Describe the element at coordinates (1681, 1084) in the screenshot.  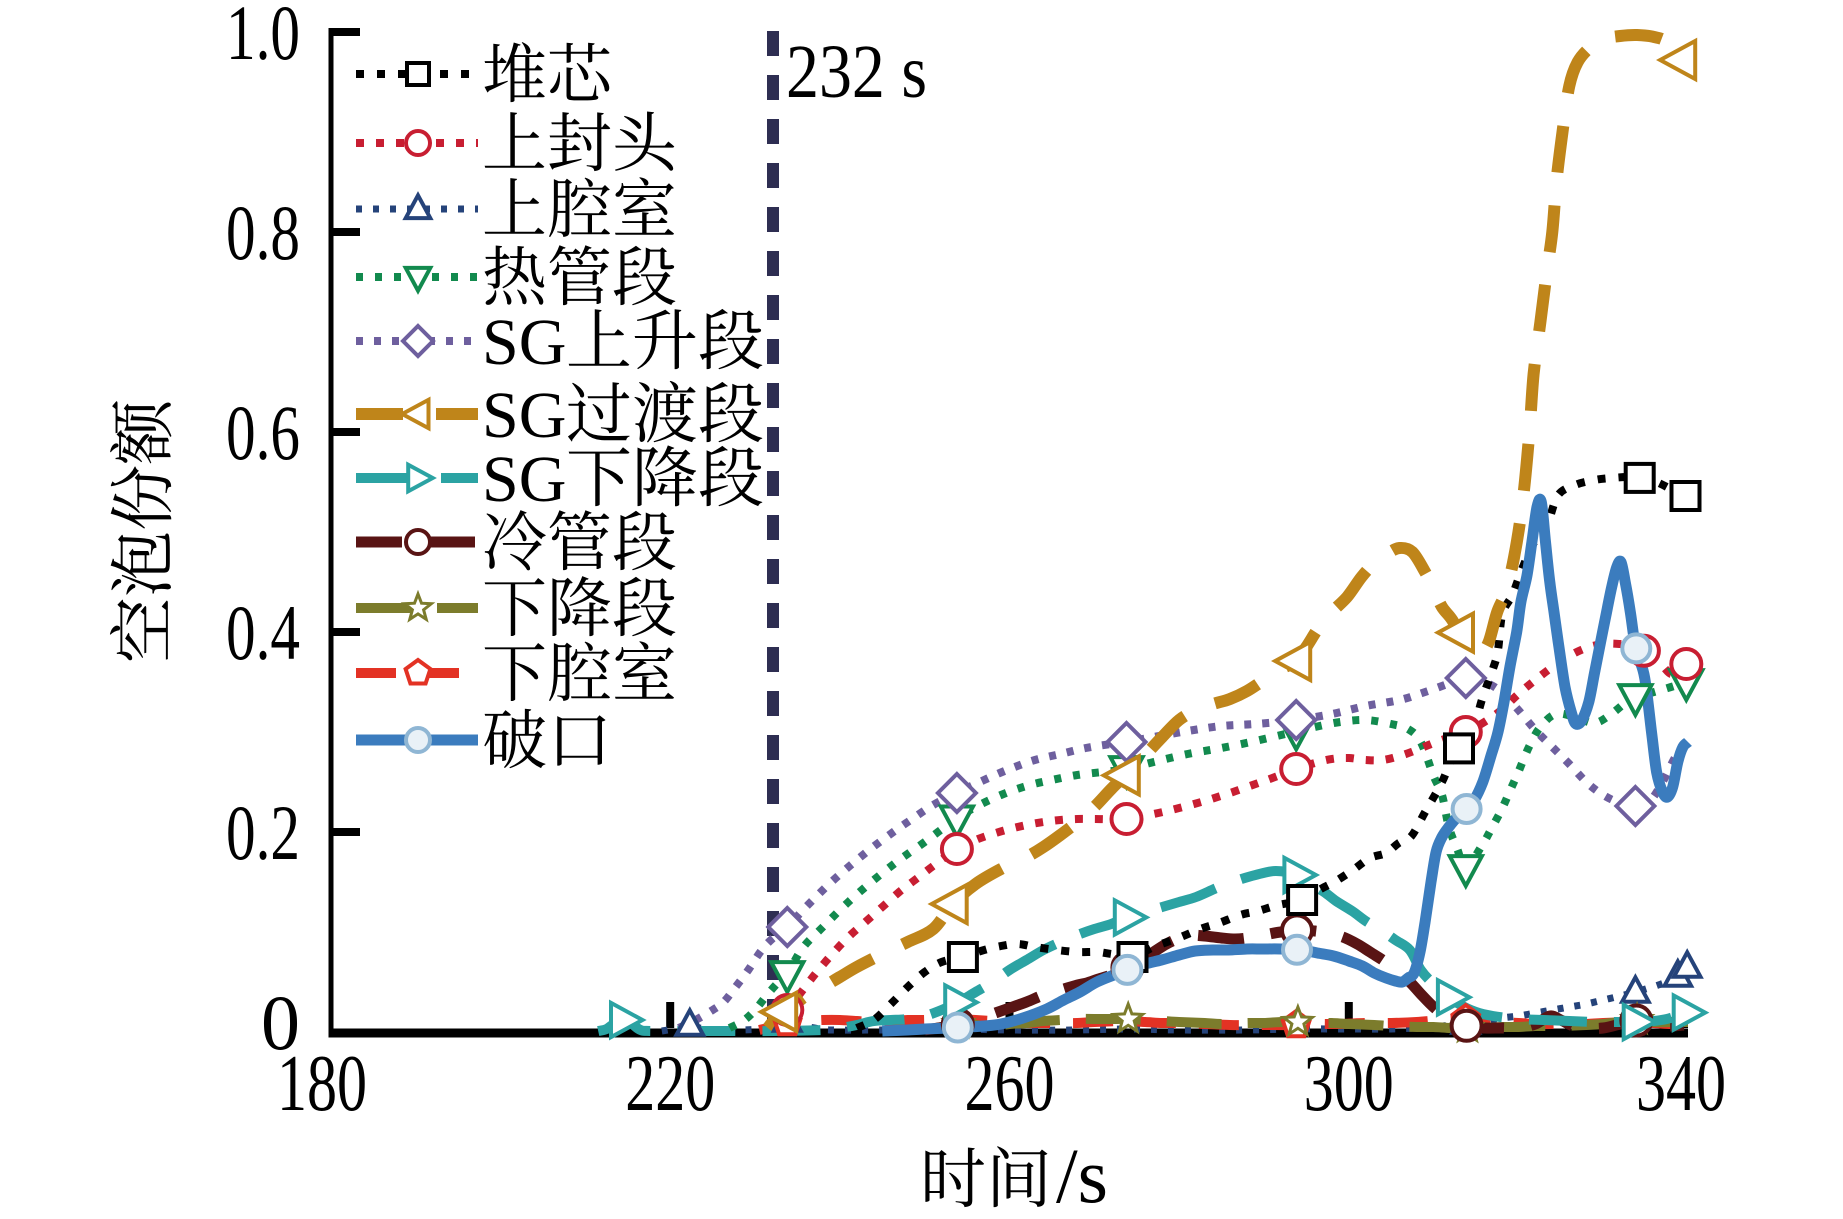
I see `svg-text: 340` at that location.